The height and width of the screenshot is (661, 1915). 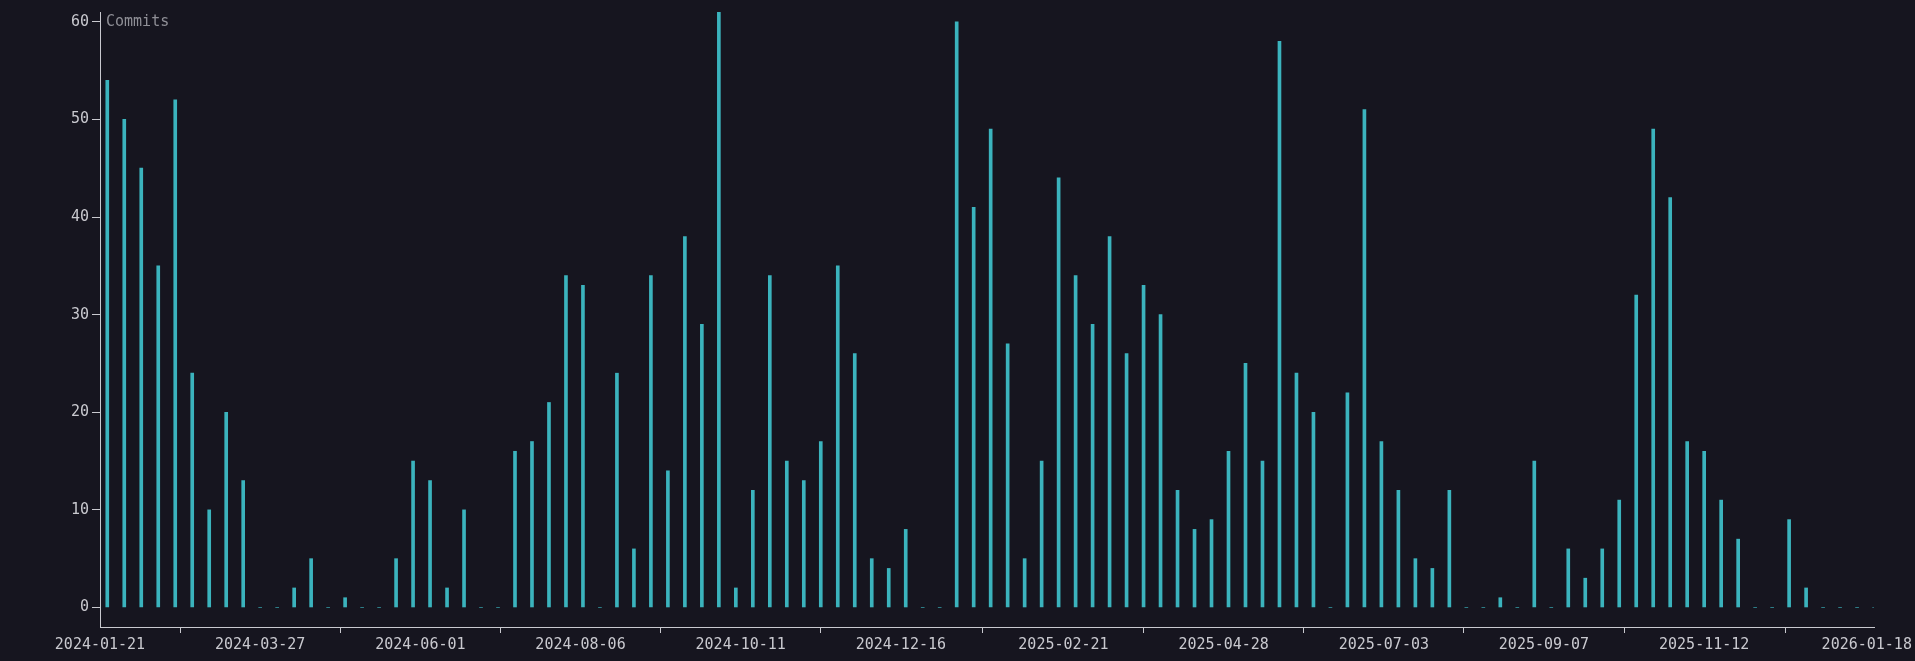 What do you see at coordinates (1704, 643) in the screenshot?
I see `x-tick-label: 2025-11-12` at bounding box center [1704, 643].